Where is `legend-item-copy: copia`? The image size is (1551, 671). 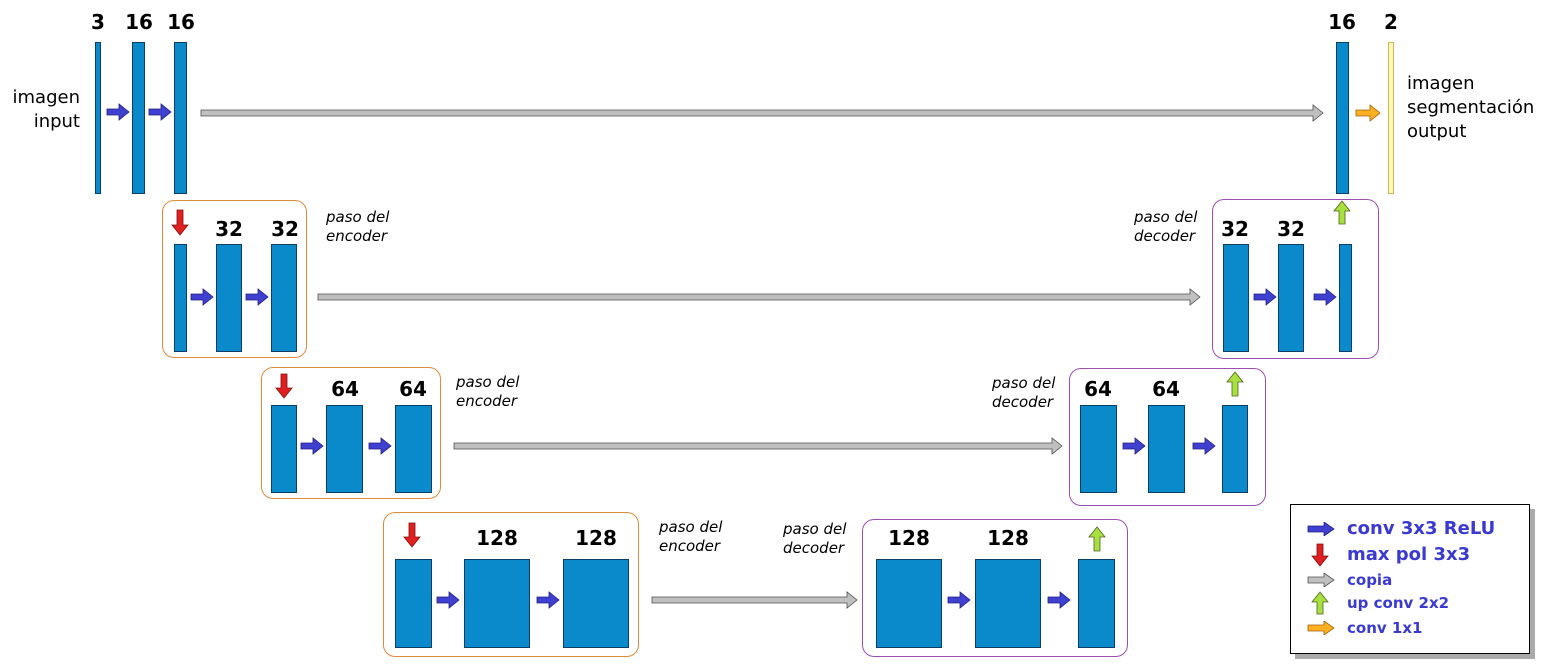 legend-item-copy: copia is located at coordinates (1410, 580).